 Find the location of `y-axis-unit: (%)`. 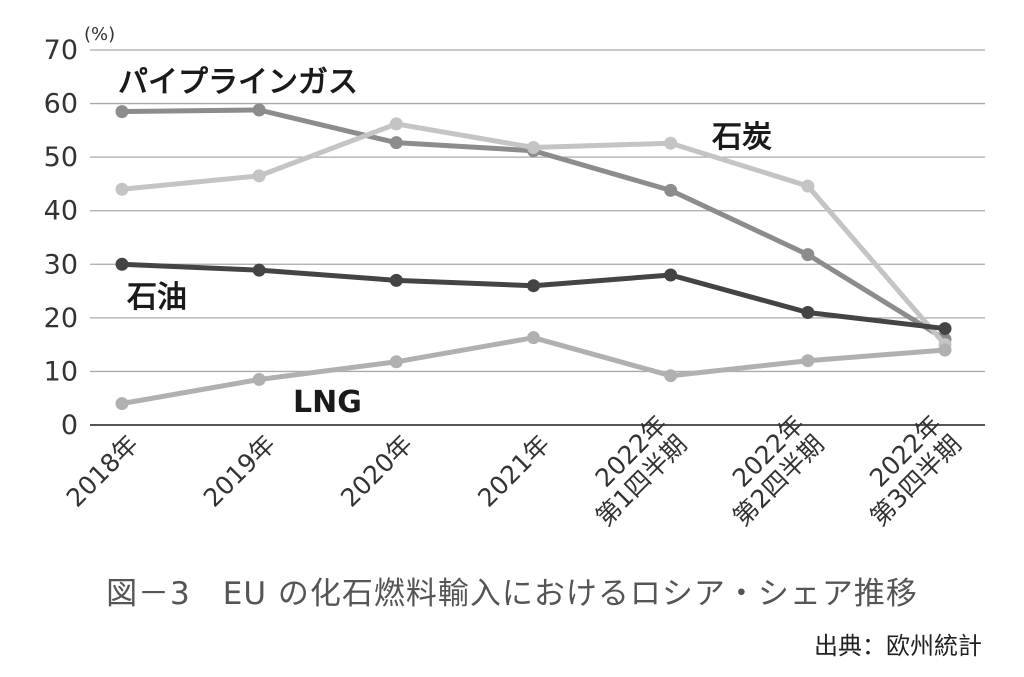

y-axis-unit: (%) is located at coordinates (99, 34).